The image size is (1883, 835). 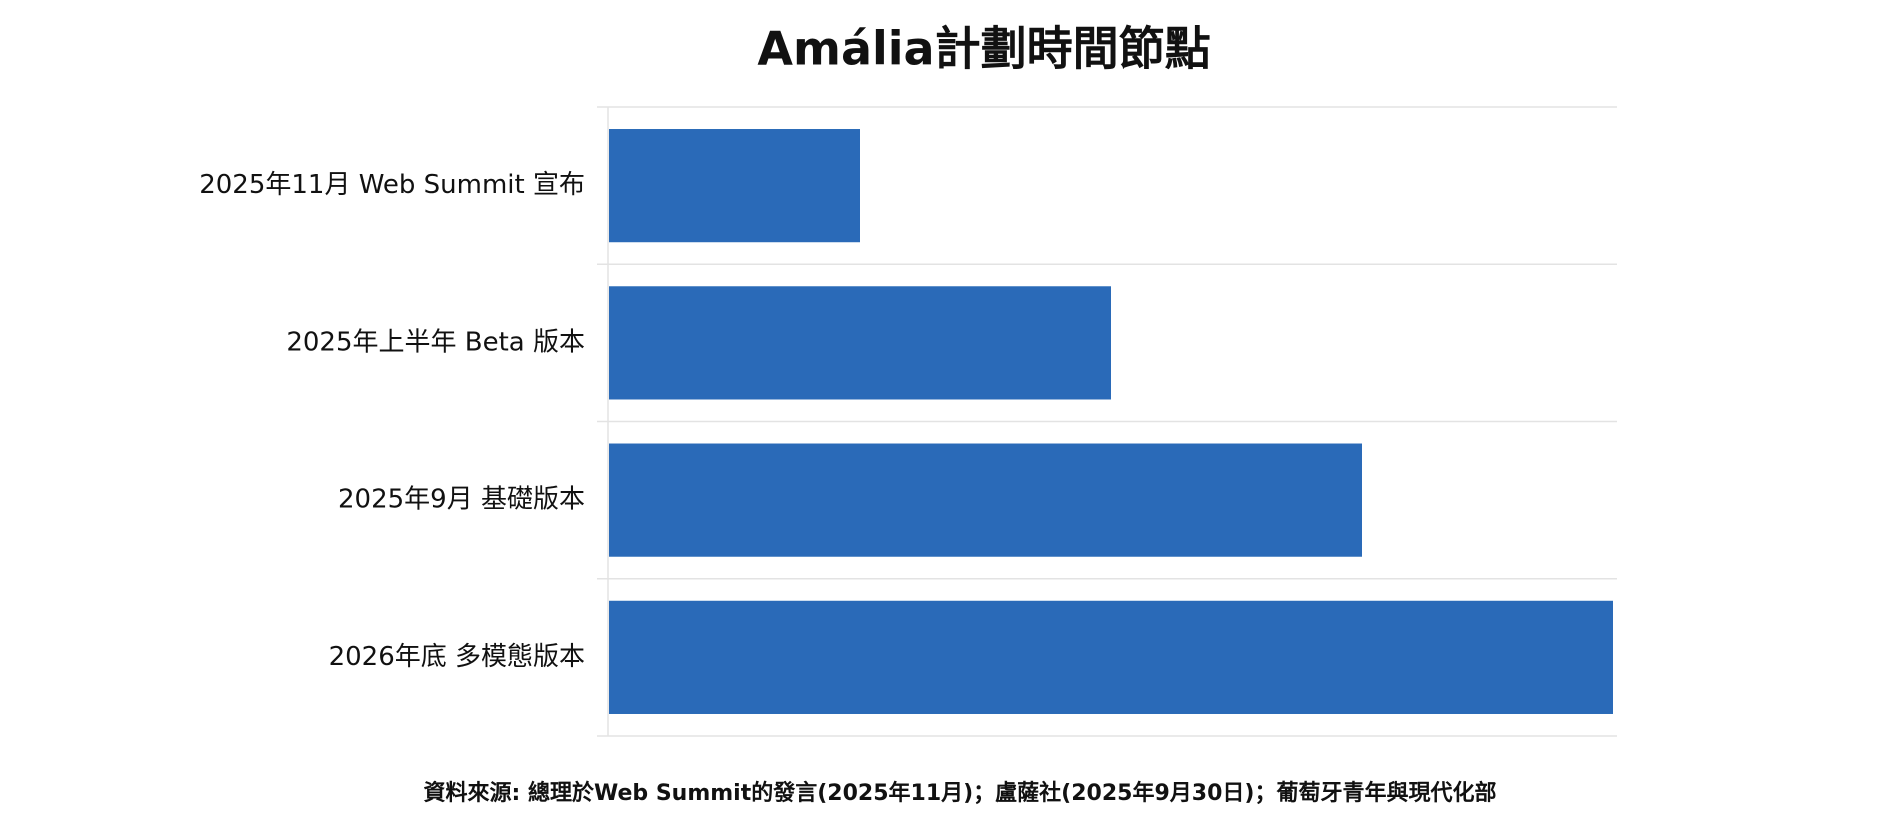 I want to click on y-tick-label: 2025年9月 基礎版本, so click(x=461, y=500).